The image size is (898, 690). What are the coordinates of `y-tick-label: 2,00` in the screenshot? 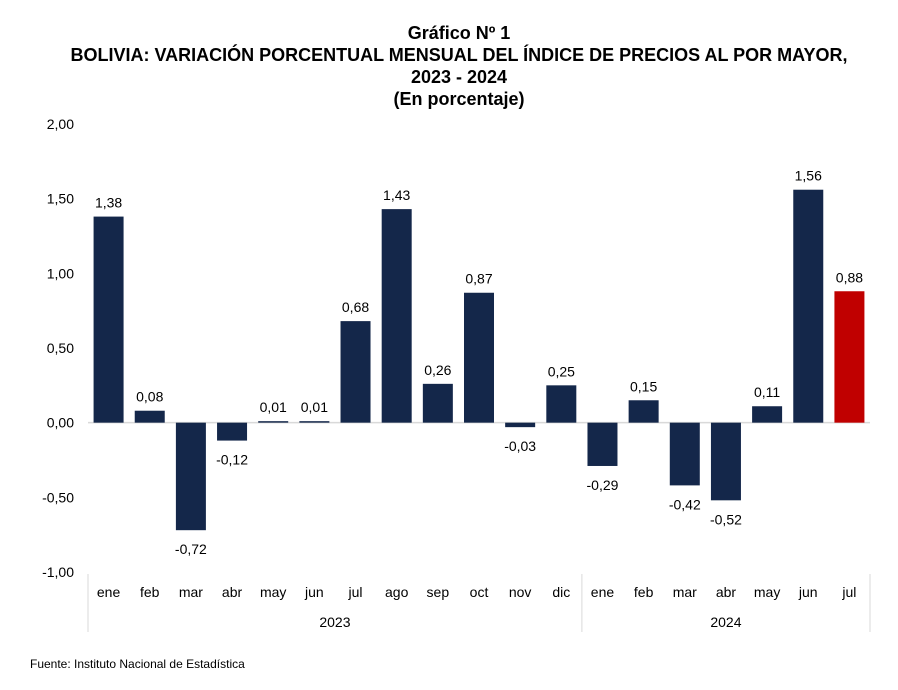 It's located at (60, 124).